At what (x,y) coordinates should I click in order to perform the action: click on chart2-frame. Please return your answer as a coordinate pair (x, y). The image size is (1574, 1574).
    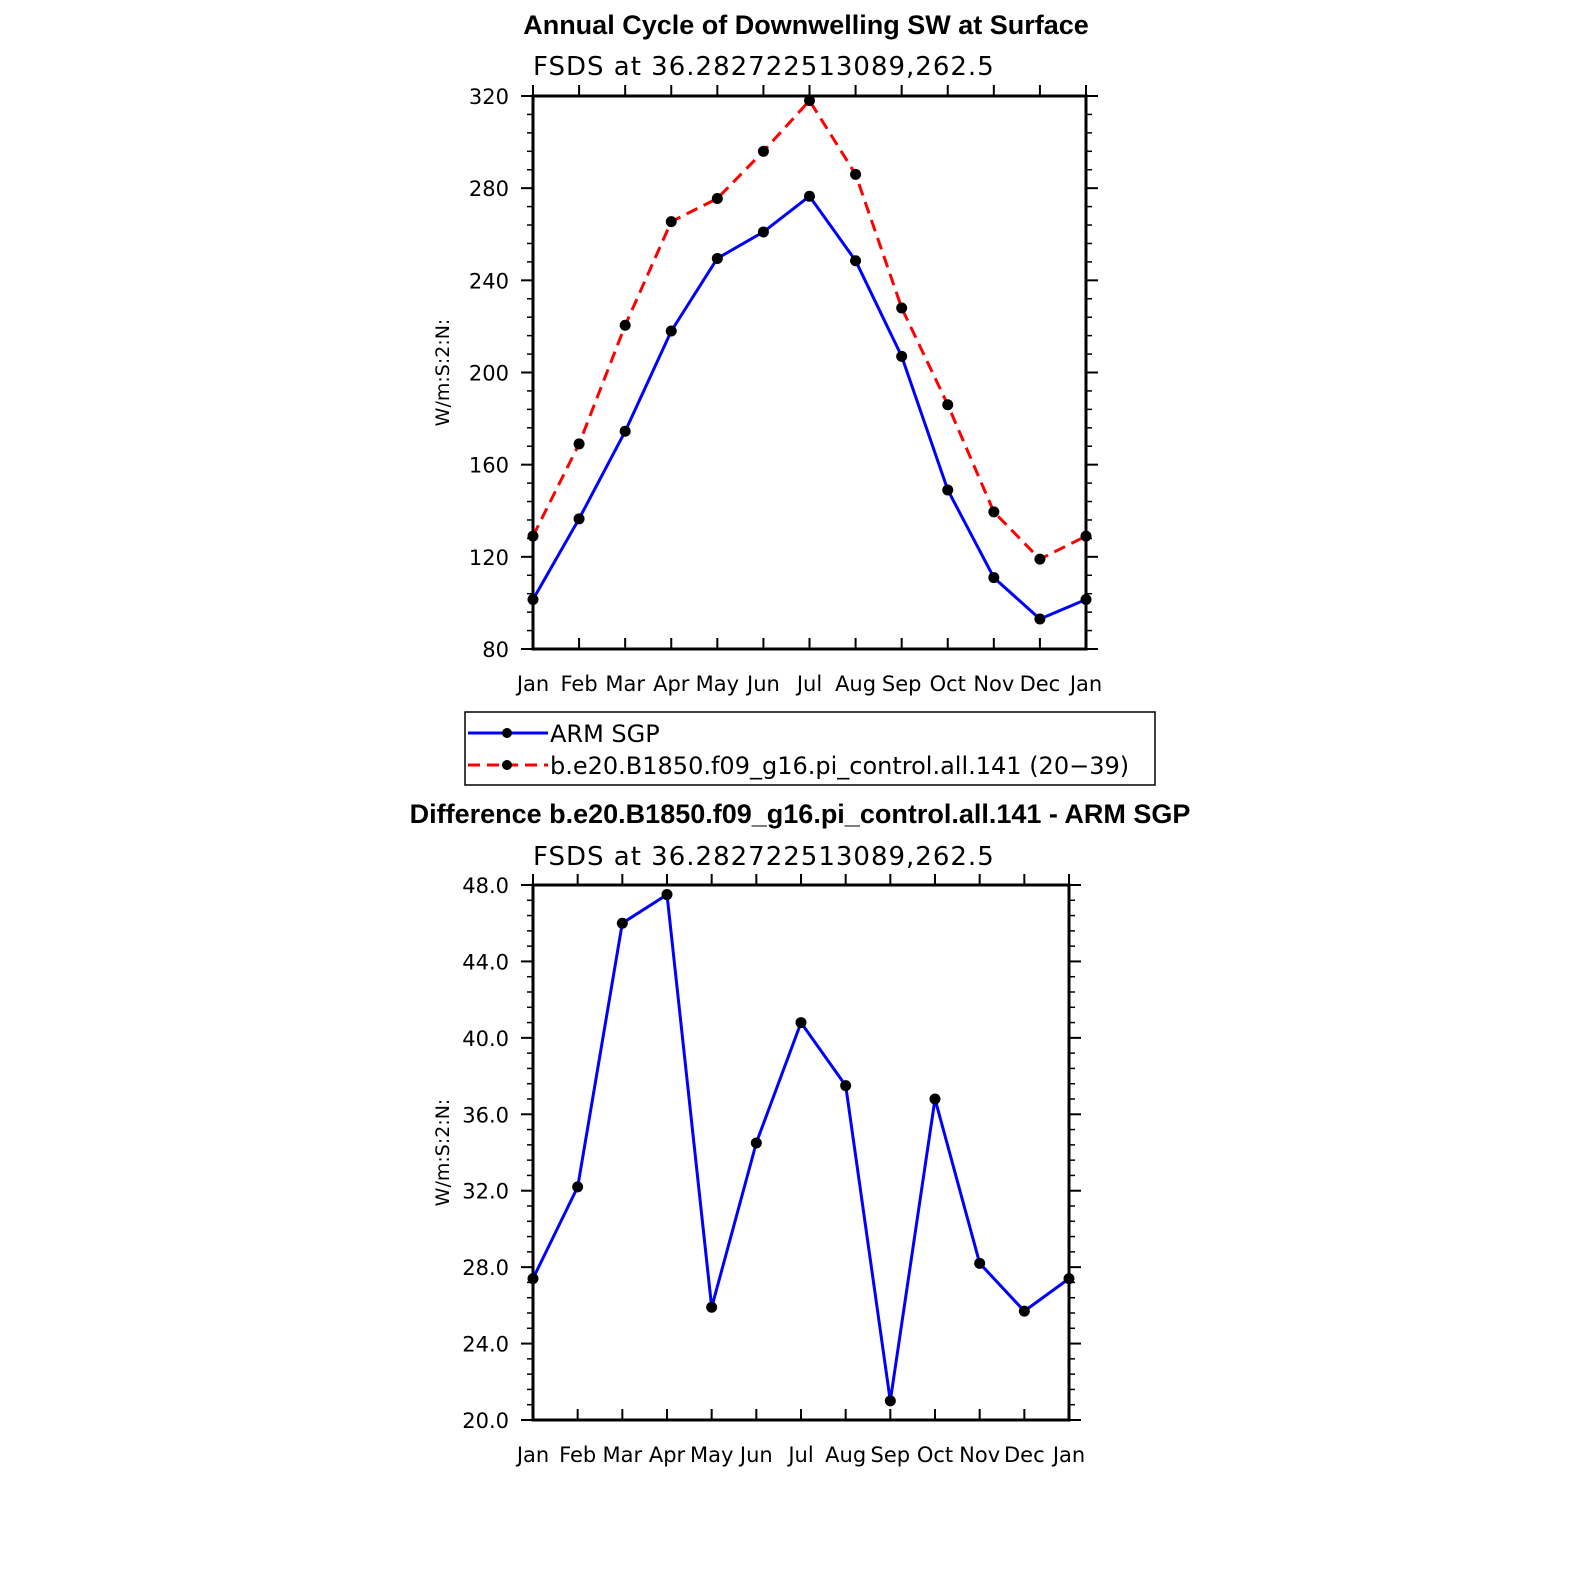
    Looking at the image, I should click on (801, 1152).